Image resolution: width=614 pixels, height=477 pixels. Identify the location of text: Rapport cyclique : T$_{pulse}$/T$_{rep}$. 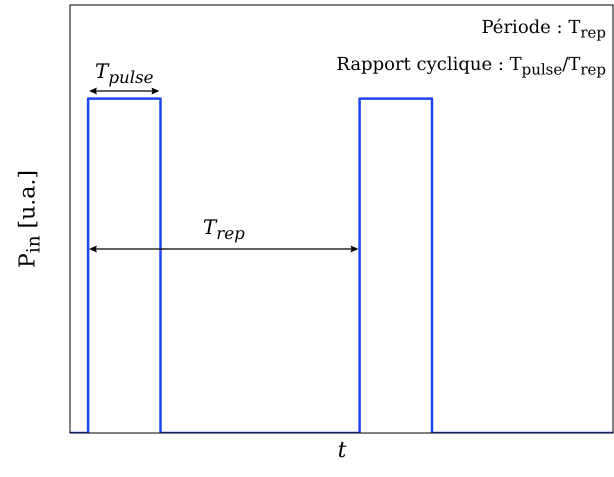
(471, 66).